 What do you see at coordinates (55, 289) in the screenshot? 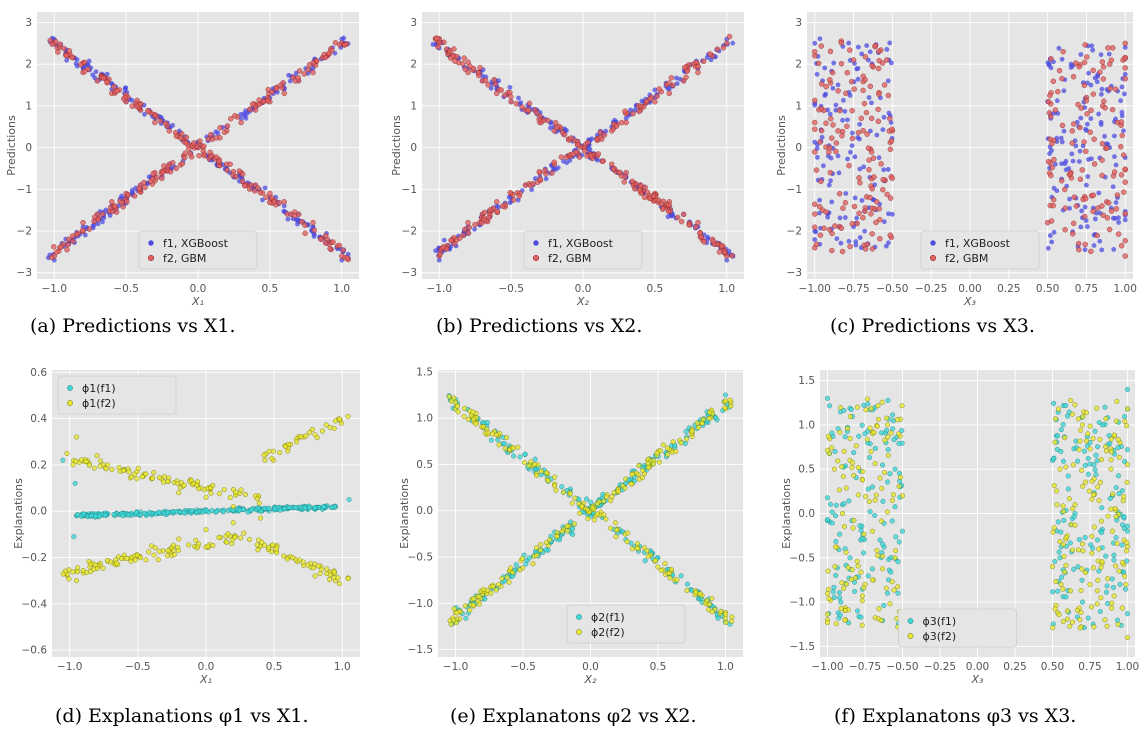
I see `x-tick-label: −1.0` at bounding box center [55, 289].